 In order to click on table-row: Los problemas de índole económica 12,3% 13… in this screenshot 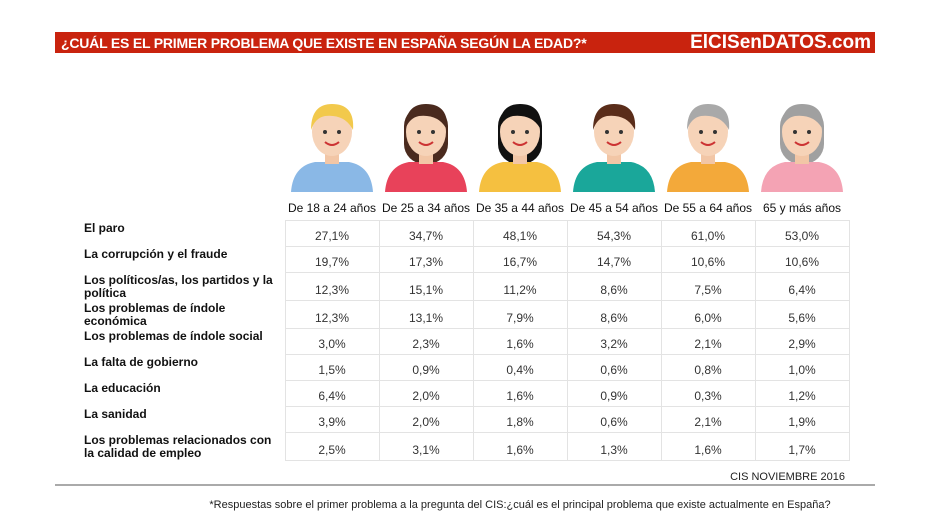, I will do `click(465, 314)`.